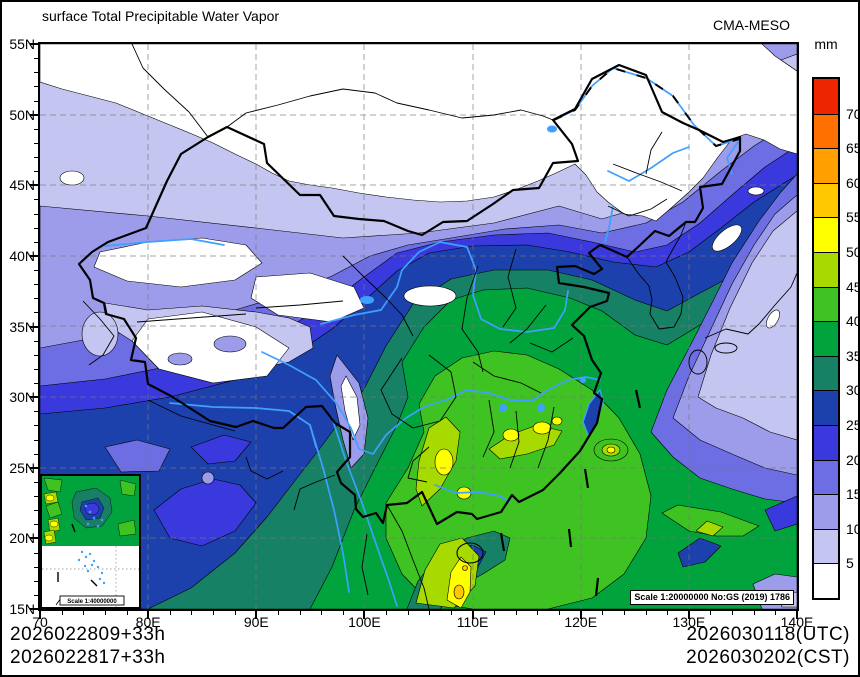  Describe the element at coordinates (852, 528) in the screenshot. I see `colorbar-tick-label: 10` at that location.